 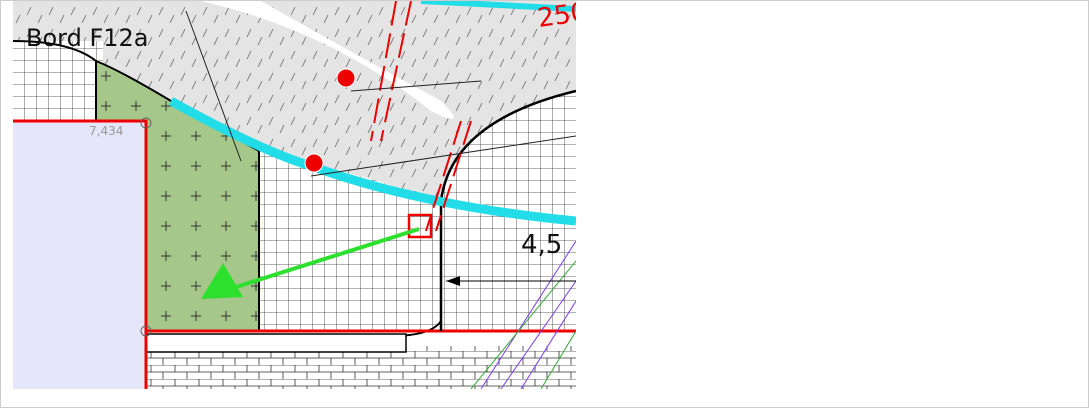 I want to click on label: 4,5, so click(x=541, y=245).